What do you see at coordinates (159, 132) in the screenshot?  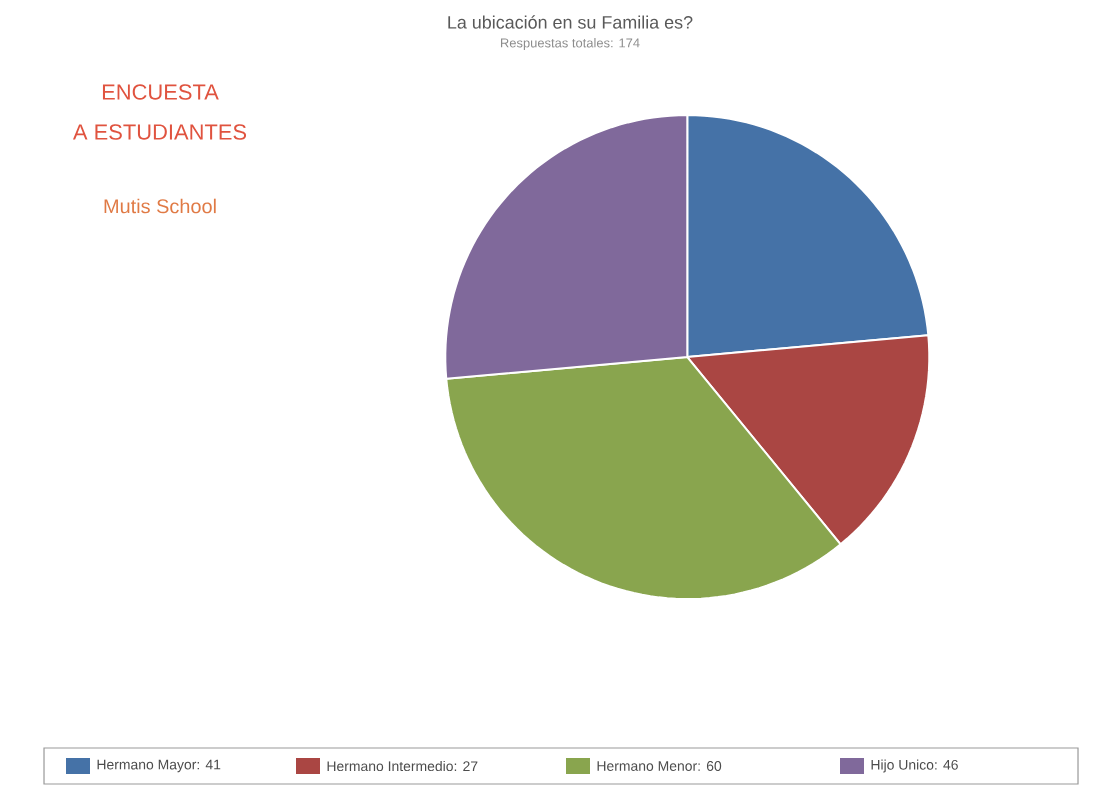 I see `text: A ESTUDIANTES` at bounding box center [159, 132].